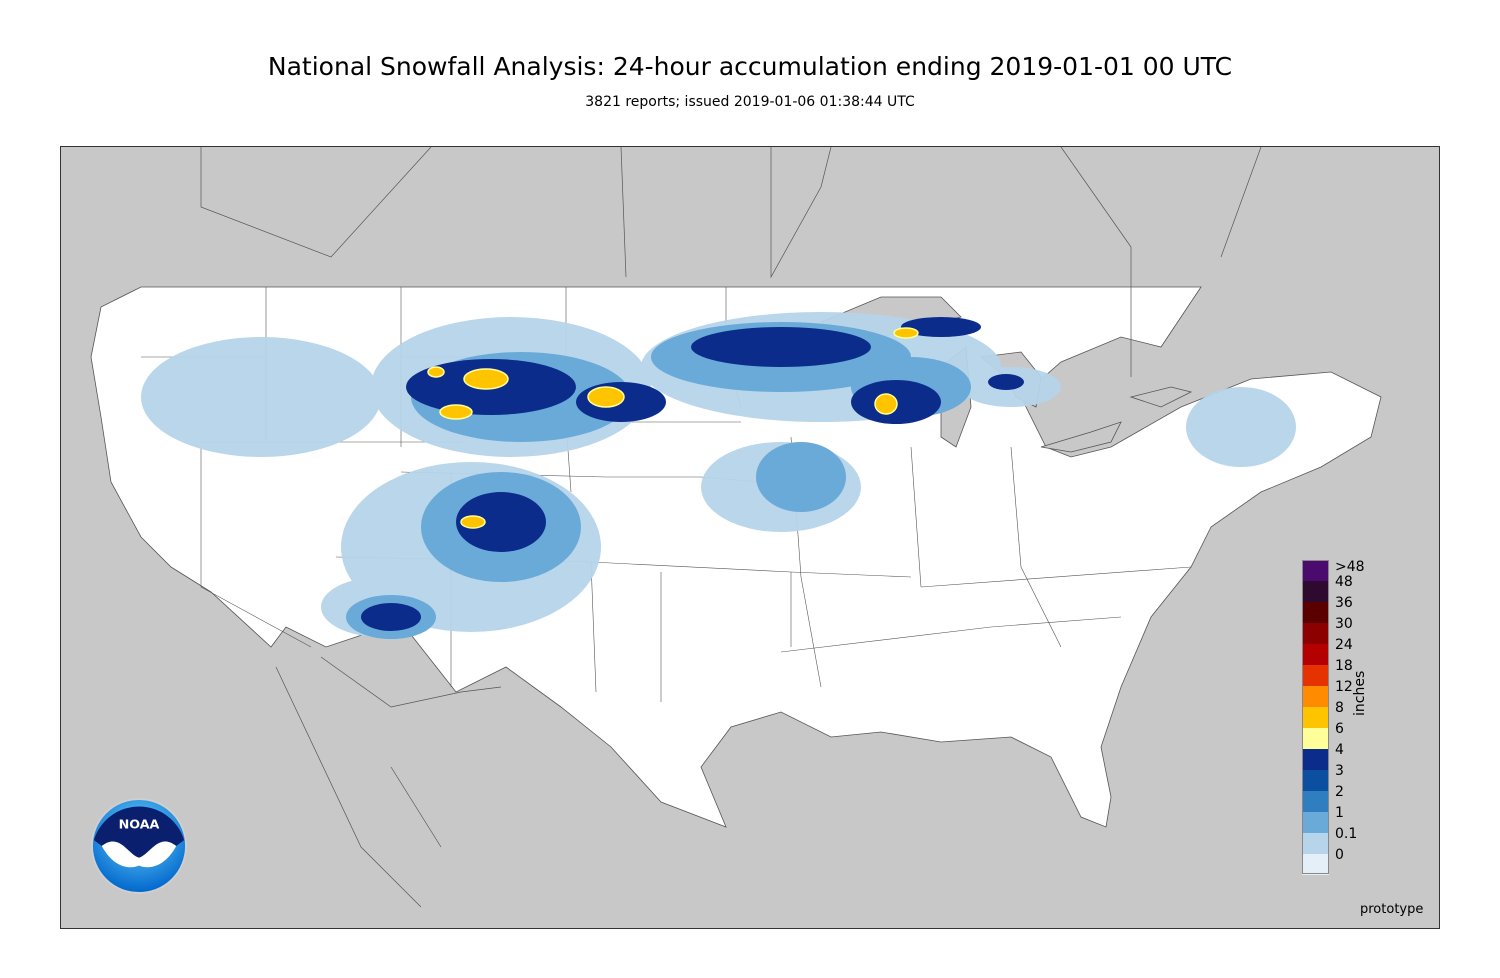 The height and width of the screenshot is (978, 1500). What do you see at coordinates (1344, 624) in the screenshot?
I see `legend-label: 30` at bounding box center [1344, 624].